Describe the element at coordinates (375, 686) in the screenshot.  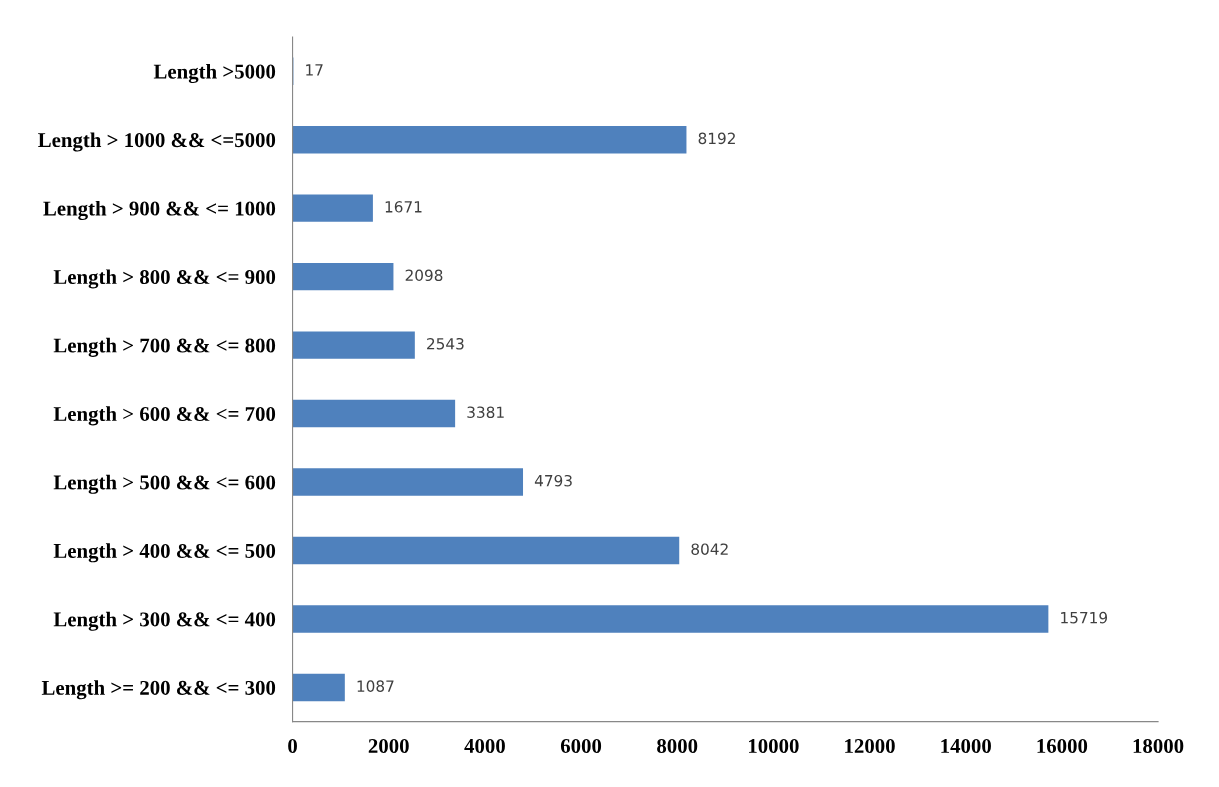
I see `data-label: 1087` at that location.